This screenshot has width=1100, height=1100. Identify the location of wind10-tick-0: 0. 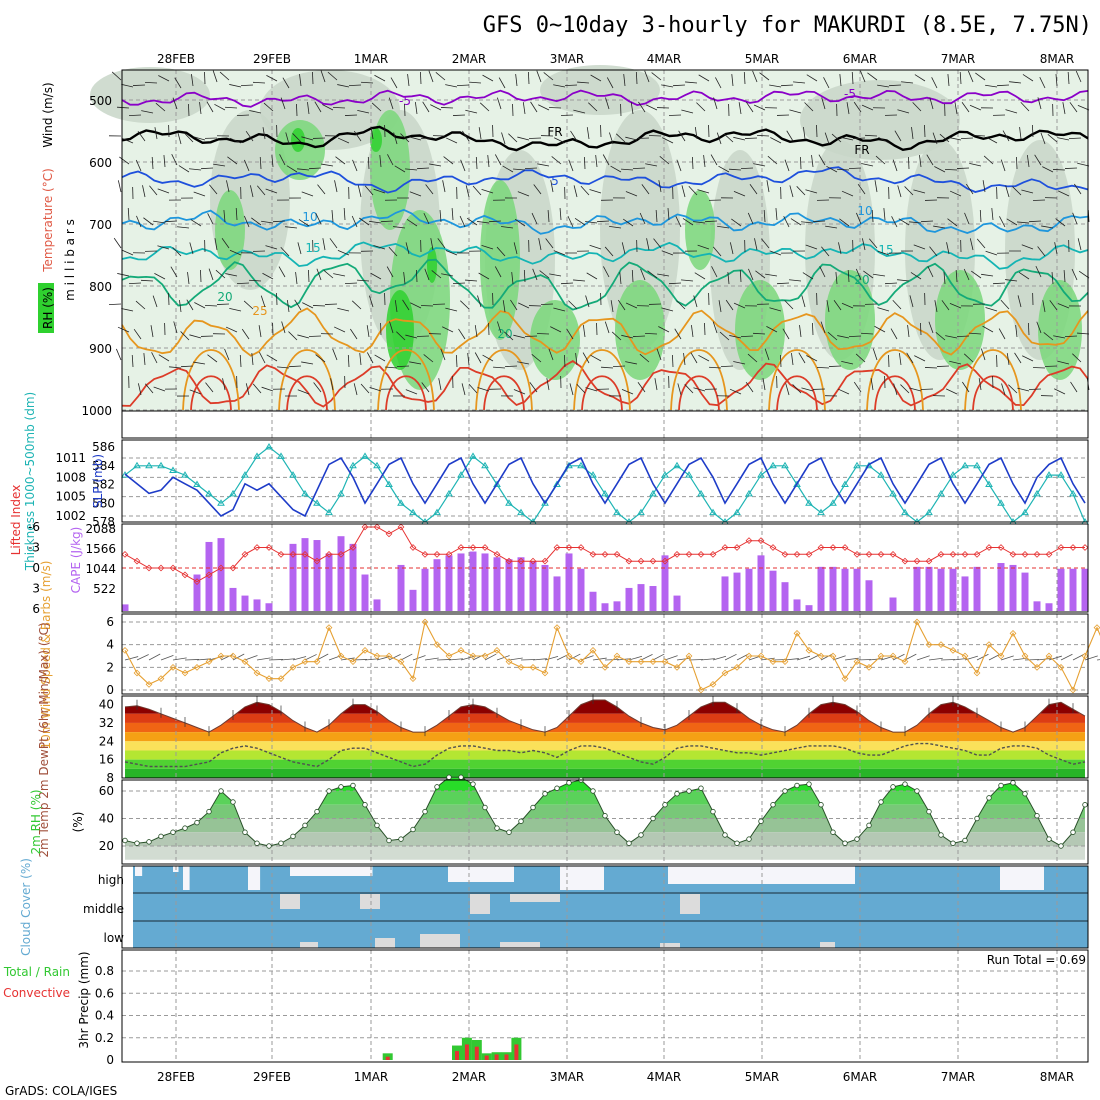
(110, 690).